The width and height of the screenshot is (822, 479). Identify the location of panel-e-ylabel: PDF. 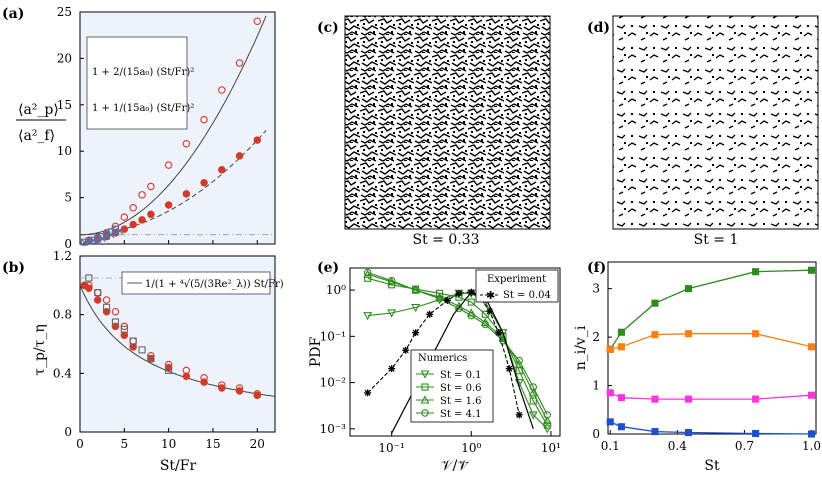
(316, 352).